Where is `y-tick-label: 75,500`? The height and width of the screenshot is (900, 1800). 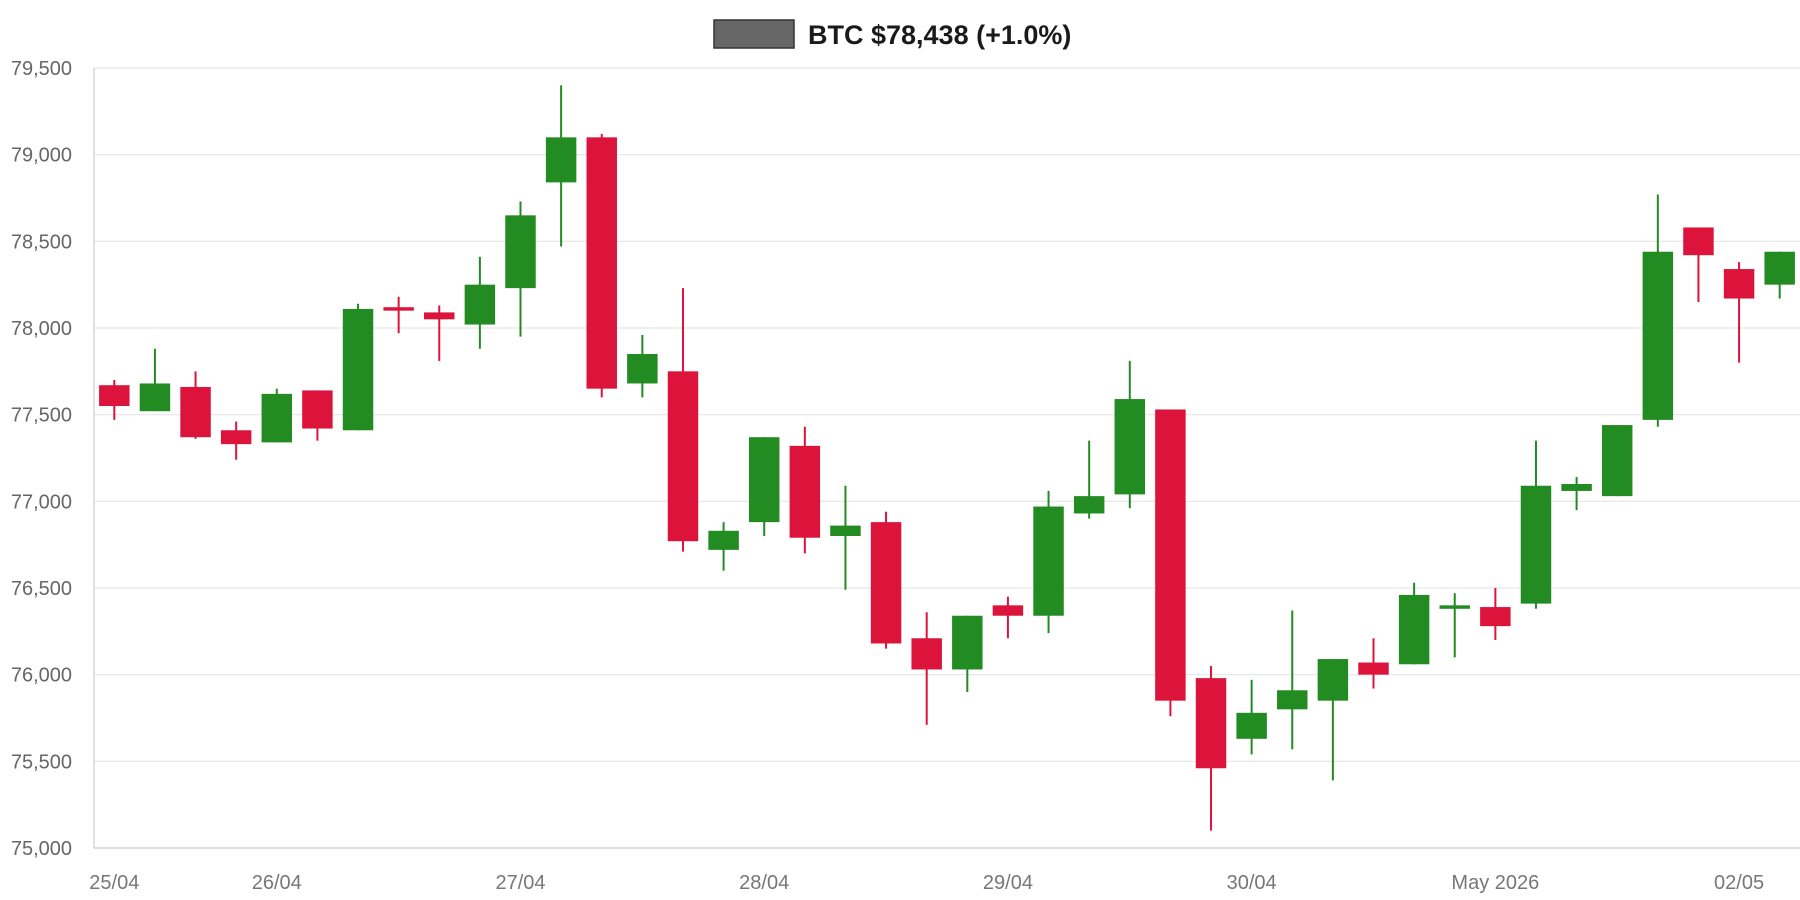 y-tick-label: 75,500 is located at coordinates (41, 762).